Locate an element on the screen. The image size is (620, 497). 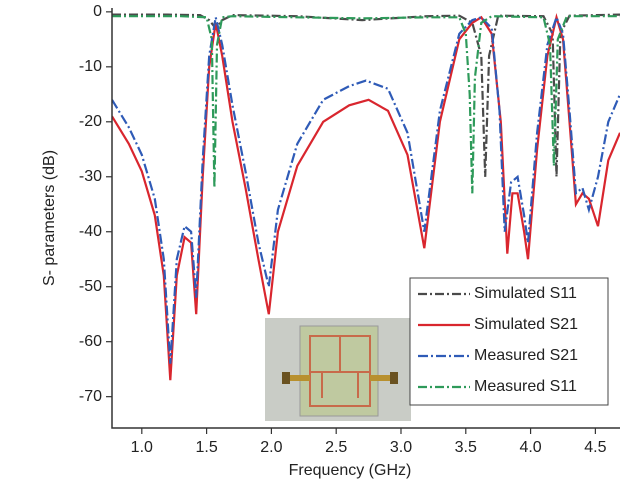
y-axis-label: S- parameters (dB) is located at coordinates (49, 218).